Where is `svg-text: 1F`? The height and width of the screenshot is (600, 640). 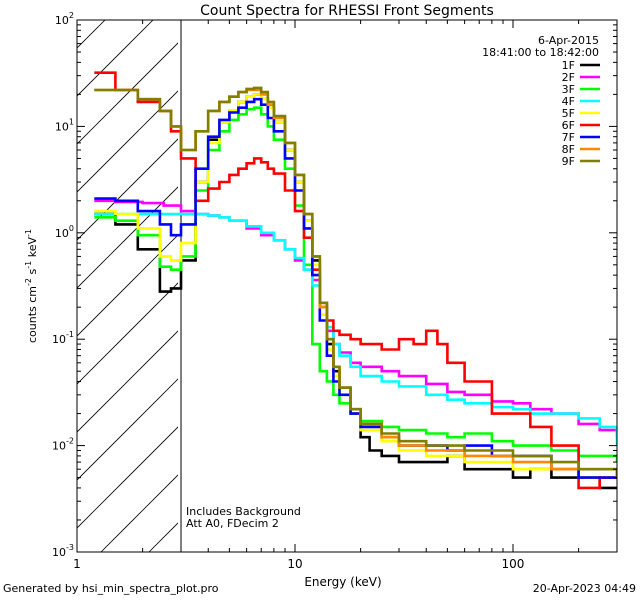
svg-text: 1F is located at coordinates (568, 65).